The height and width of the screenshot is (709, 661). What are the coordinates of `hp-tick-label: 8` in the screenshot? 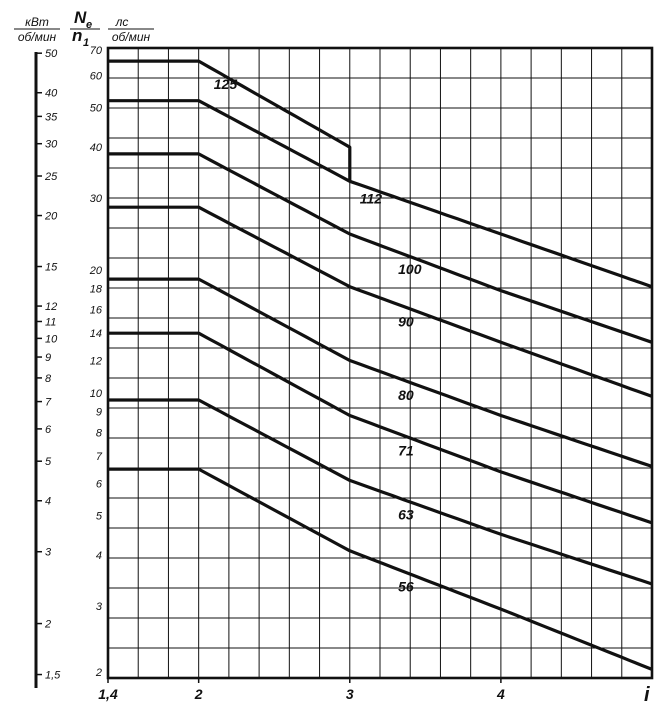 It's located at (99, 433).